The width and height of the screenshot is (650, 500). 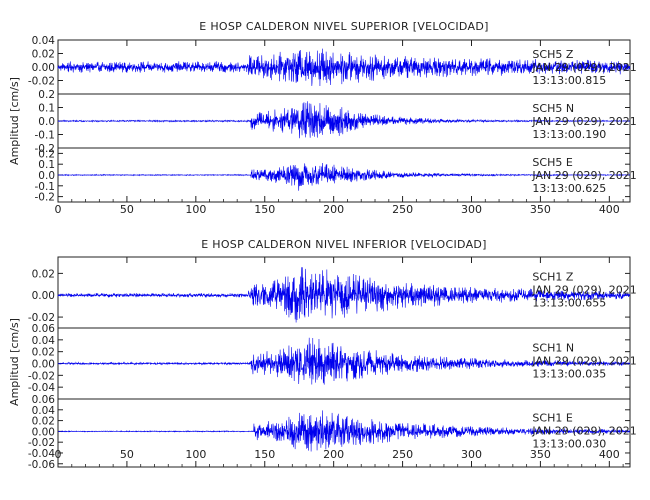 I want to click on trace-station-label: SCH1 Z, so click(x=552, y=276).